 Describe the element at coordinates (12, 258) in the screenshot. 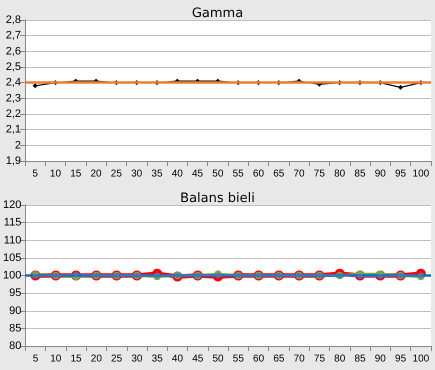

I see `y-tick-label: 105` at that location.